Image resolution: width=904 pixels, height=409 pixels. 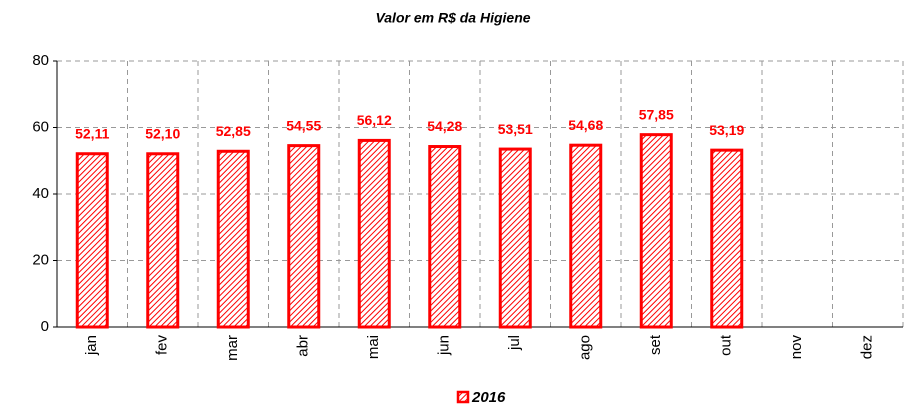 What do you see at coordinates (162, 133) in the screenshot?
I see `value-label: 52,10` at bounding box center [162, 133].